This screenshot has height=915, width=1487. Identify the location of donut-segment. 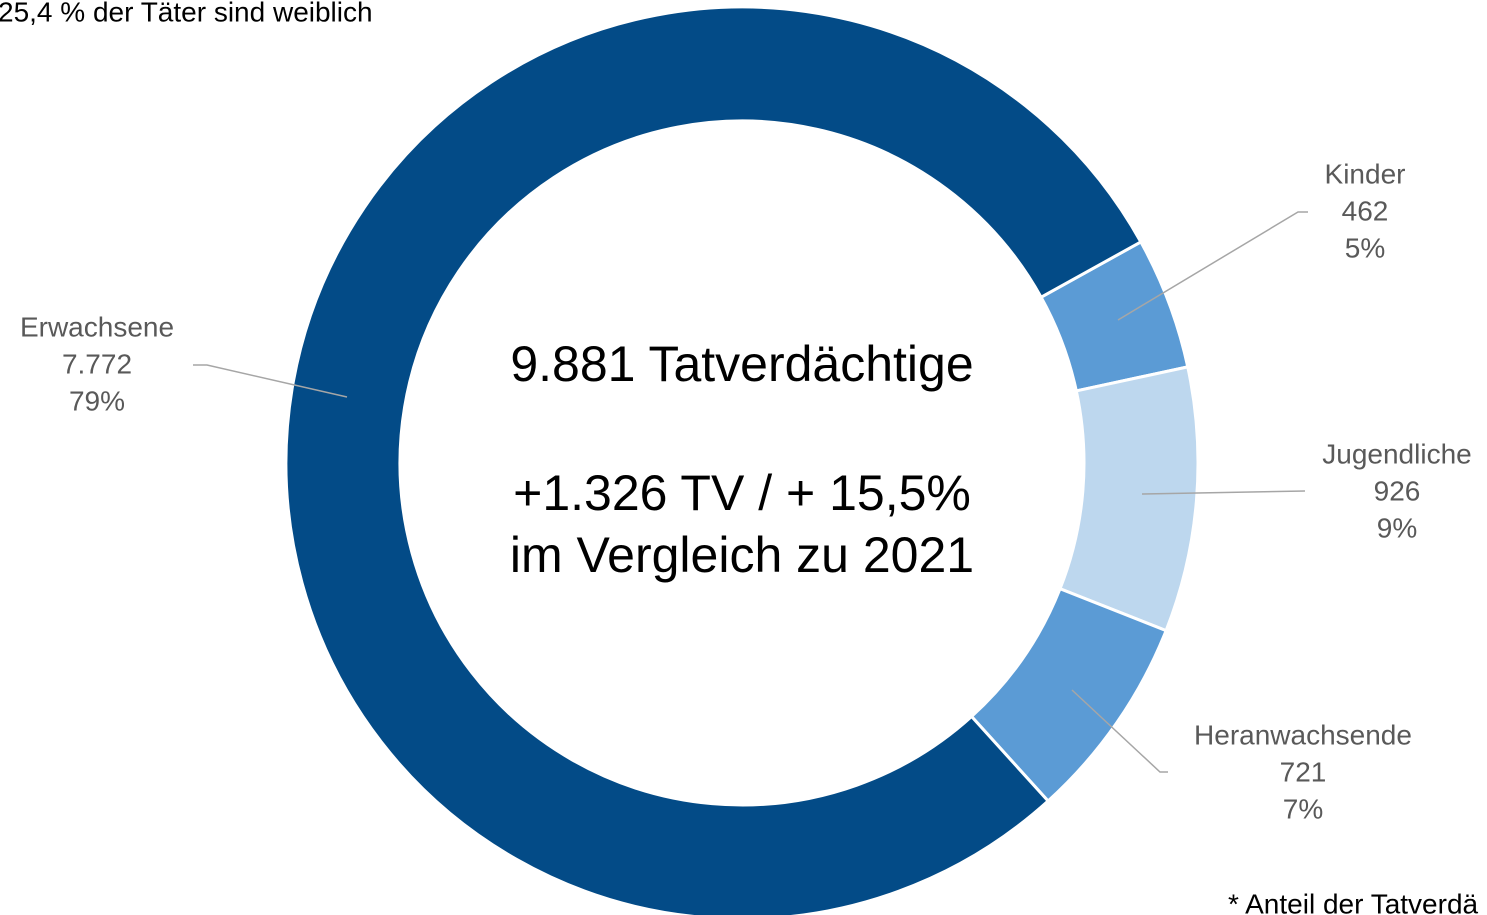
(1129, 499).